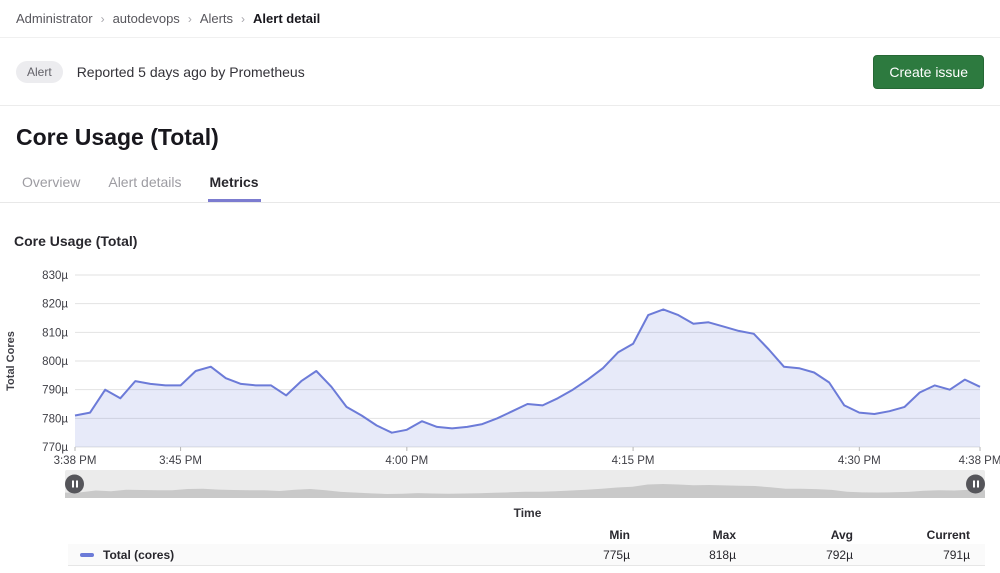  Describe the element at coordinates (51, 182) in the screenshot. I see `tab-overview: Overview` at that location.